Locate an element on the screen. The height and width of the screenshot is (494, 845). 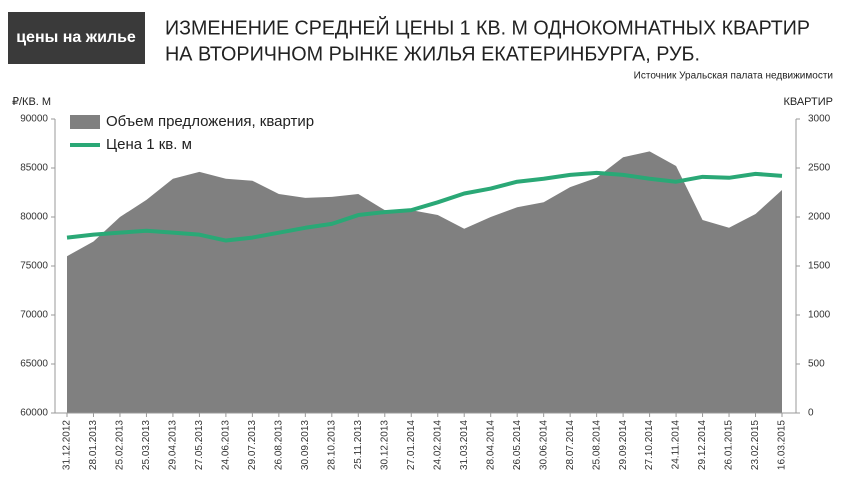
y2-tick-label: 2500 is located at coordinates (819, 168).